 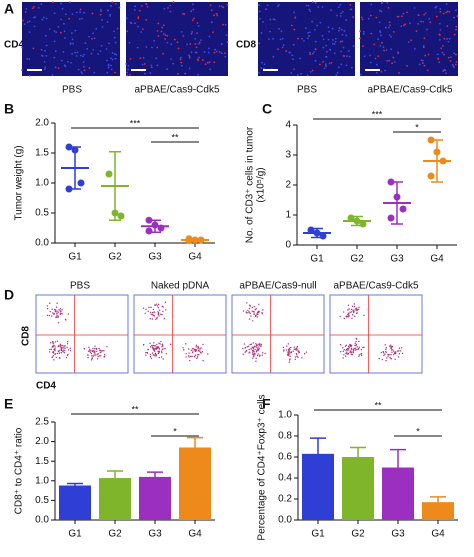 What do you see at coordinates (180, 286) in the screenshot?
I see `plot-title: Naked pDNA` at bounding box center [180, 286].